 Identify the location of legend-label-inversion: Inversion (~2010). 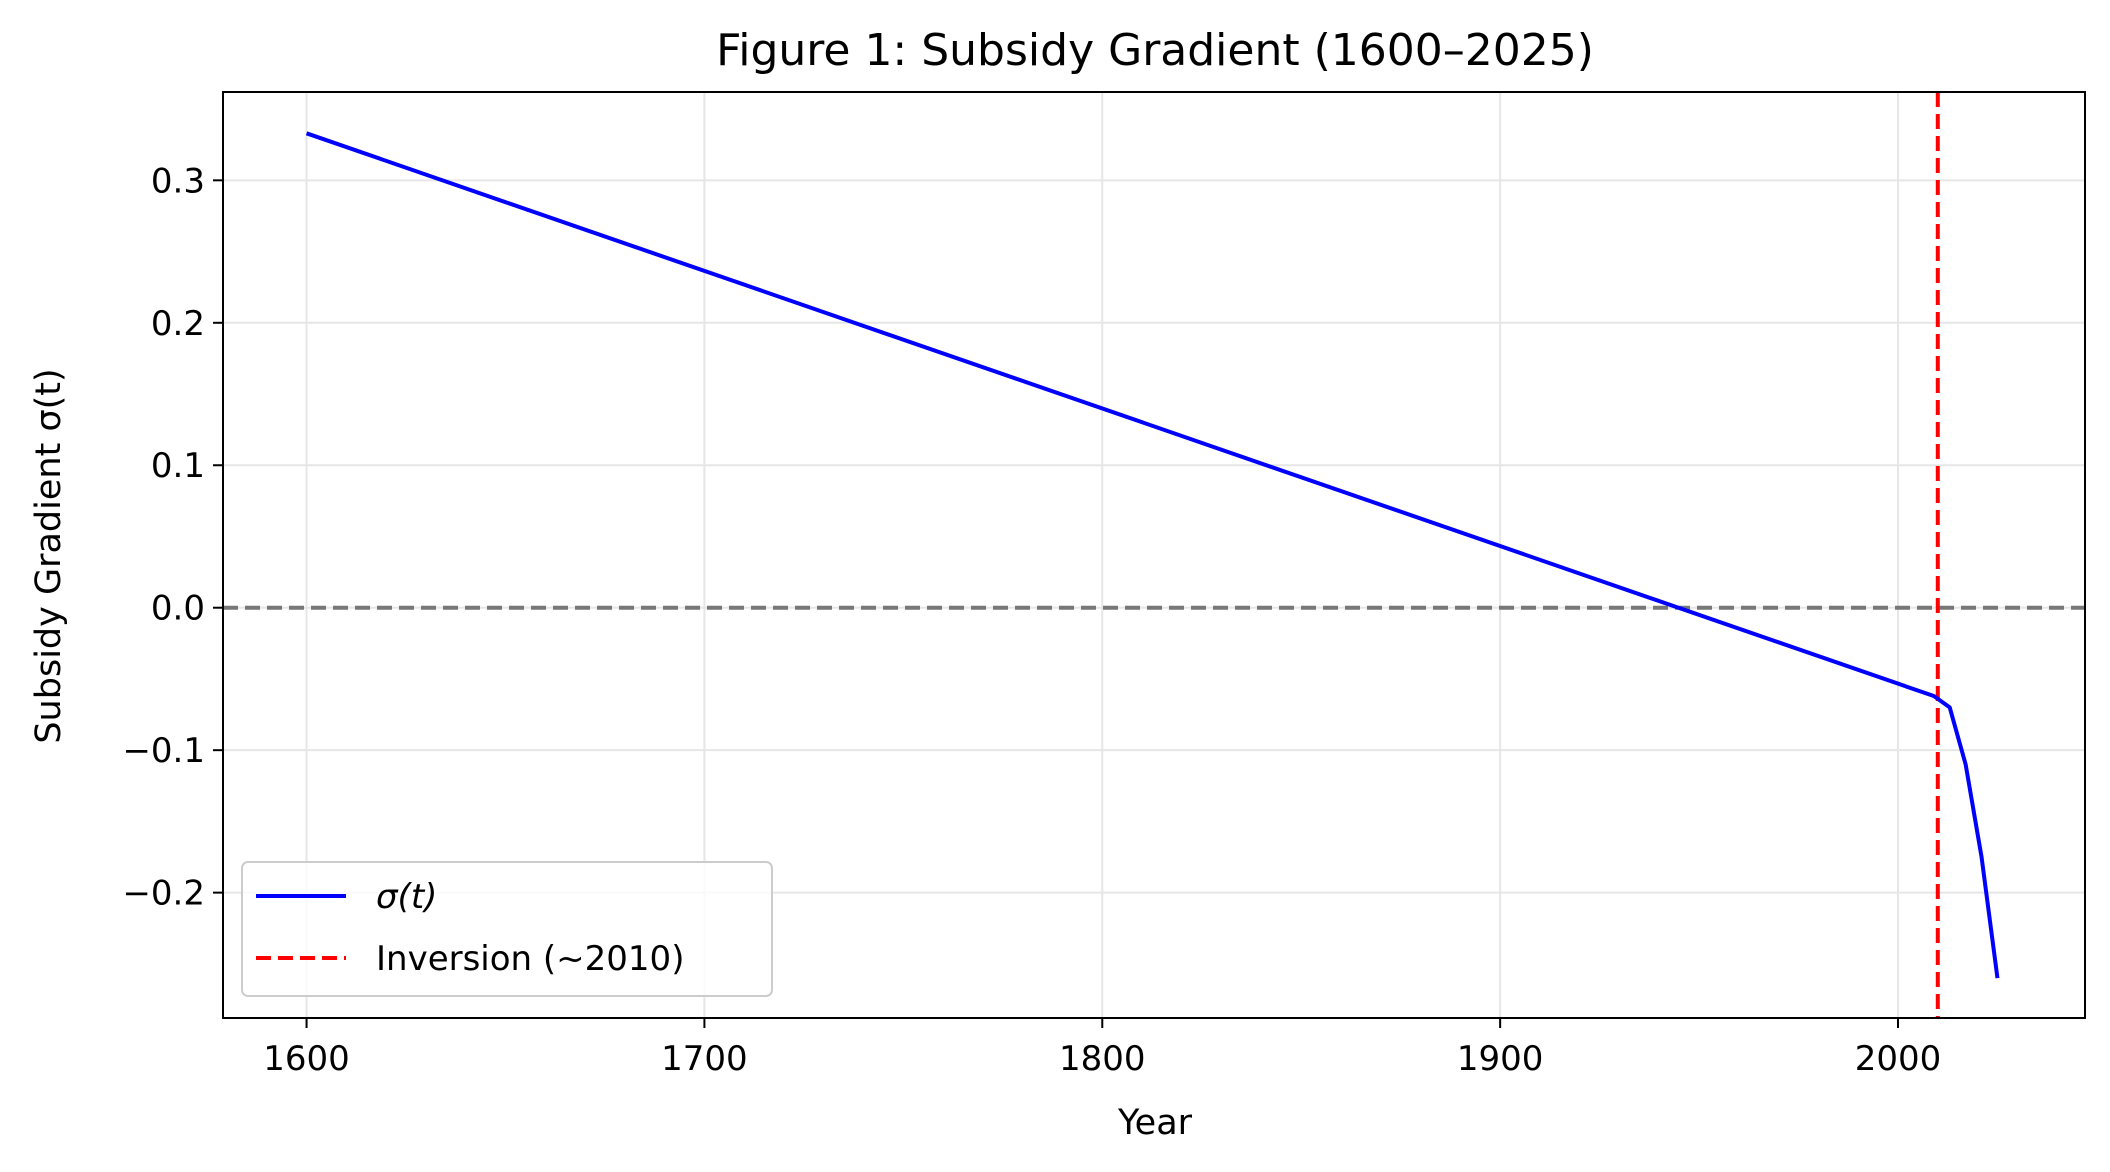
(530, 959).